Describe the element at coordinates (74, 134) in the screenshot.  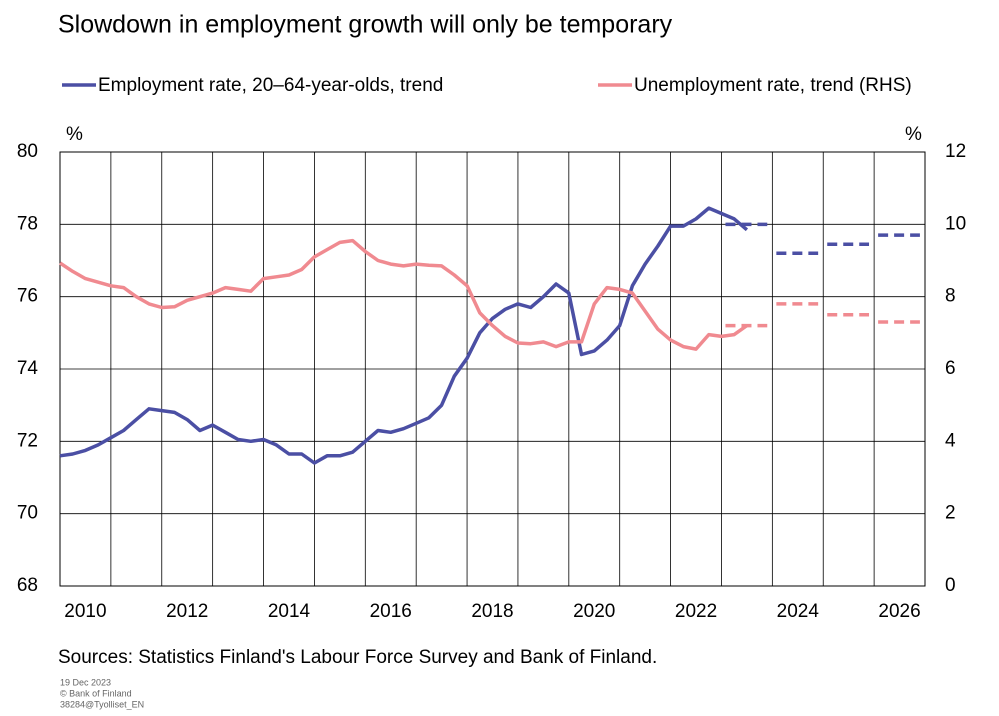
I see `y-unit: %` at that location.